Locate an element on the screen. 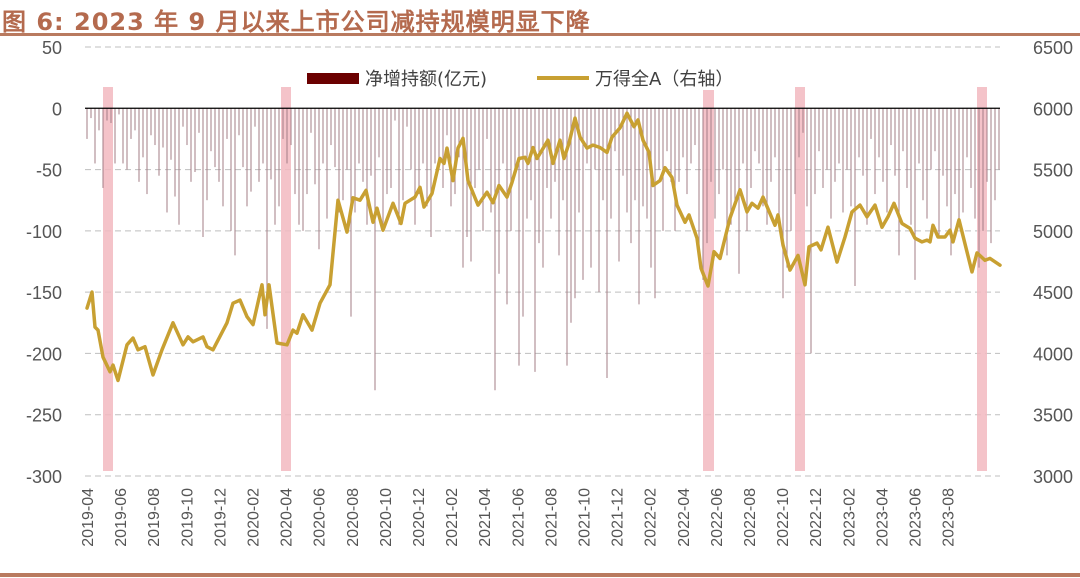  x-tick-label: 2022-08 is located at coordinates (750, 517).